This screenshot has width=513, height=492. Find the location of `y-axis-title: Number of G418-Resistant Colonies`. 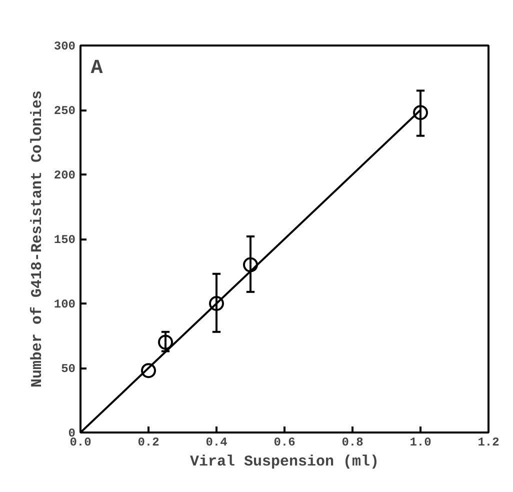

y-axis-title: Number of G418-Resistant Colonies is located at coordinates (37, 239).